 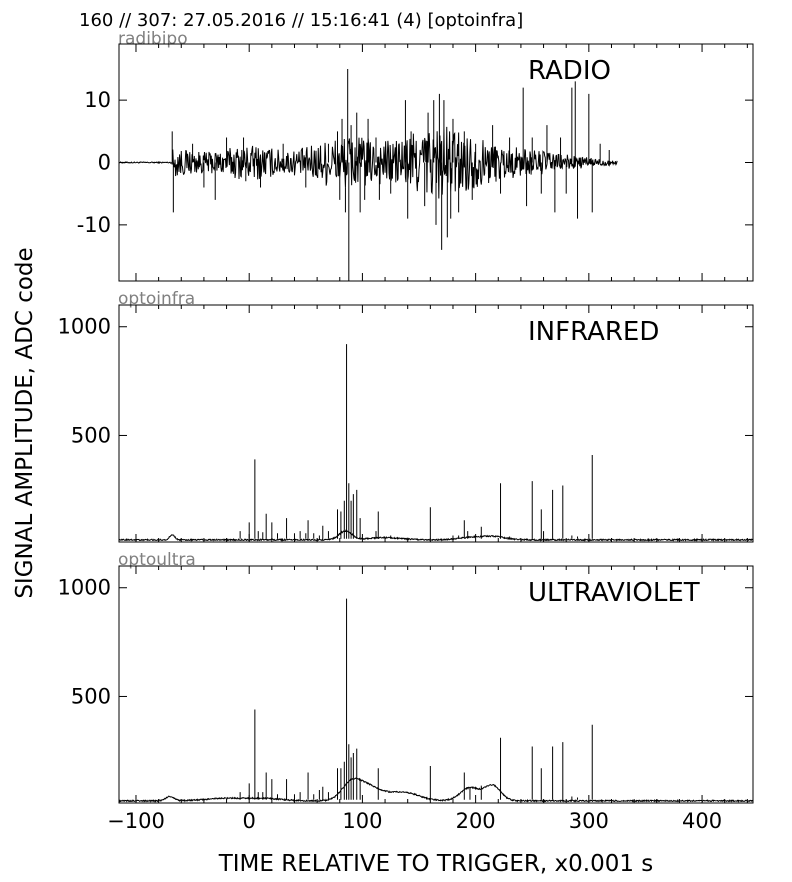 I want to click on ultraviolet-source-label: optoultra, so click(x=157, y=560).